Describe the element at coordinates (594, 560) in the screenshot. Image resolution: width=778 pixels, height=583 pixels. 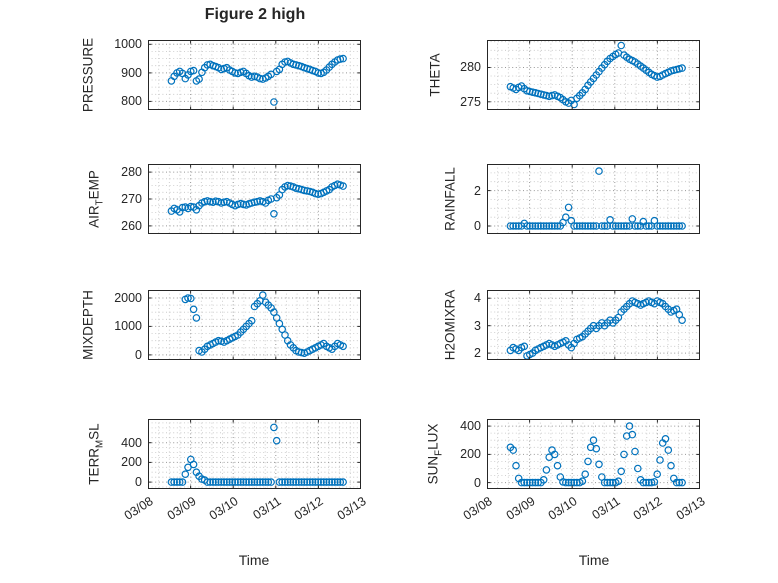
I see `x-axis-title-right: Time` at that location.